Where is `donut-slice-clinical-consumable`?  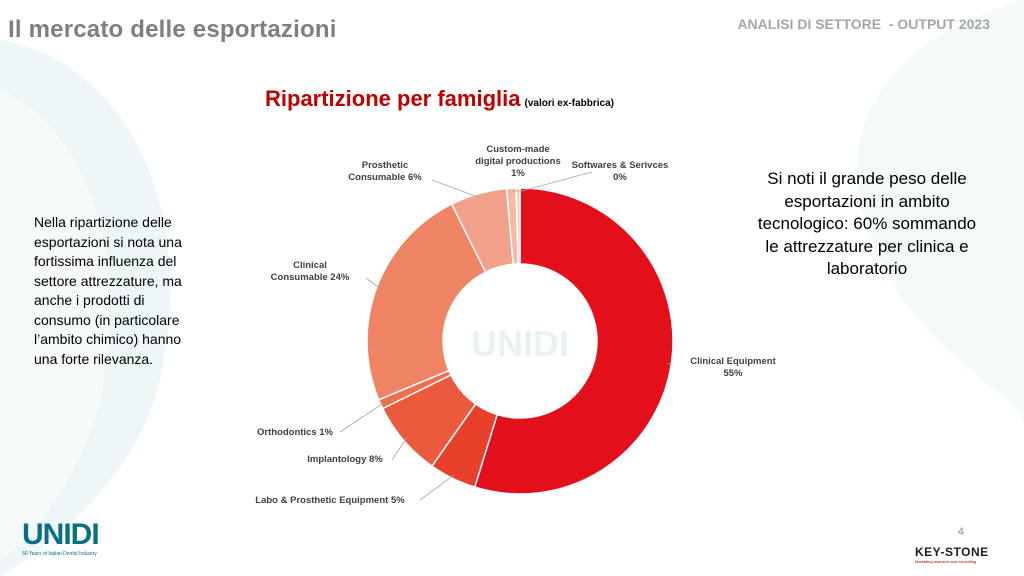
donut-slice-clinical-consumable is located at coordinates (426, 302).